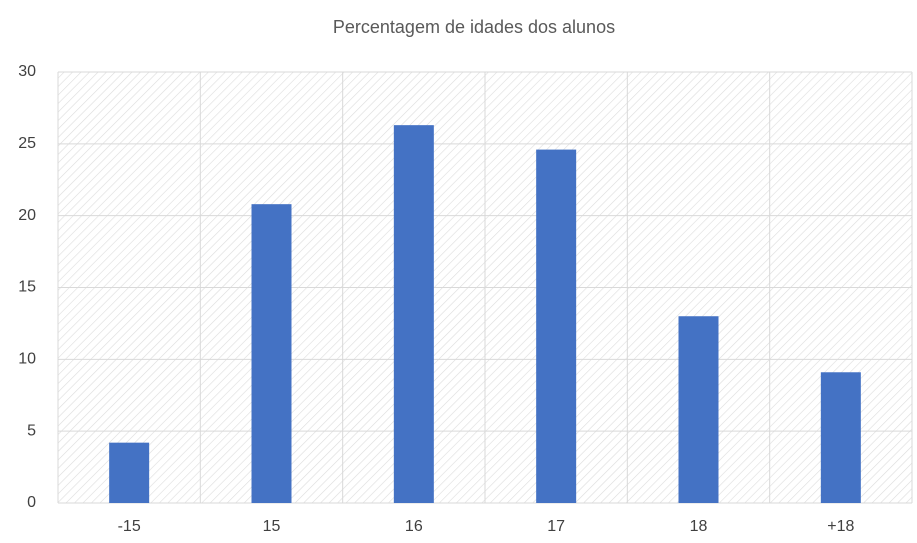 Image resolution: width=917 pixels, height=543 pixels. I want to click on y-tick-label: 5, so click(31, 430).